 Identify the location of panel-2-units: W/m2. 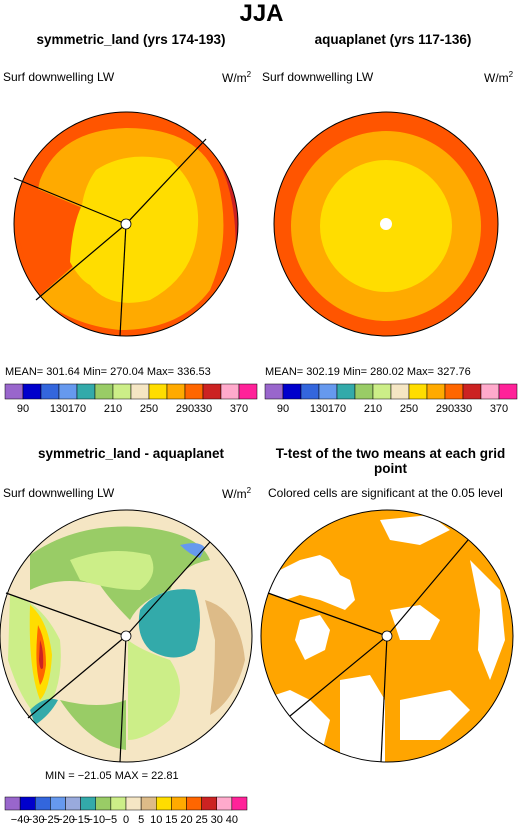
(499, 77).